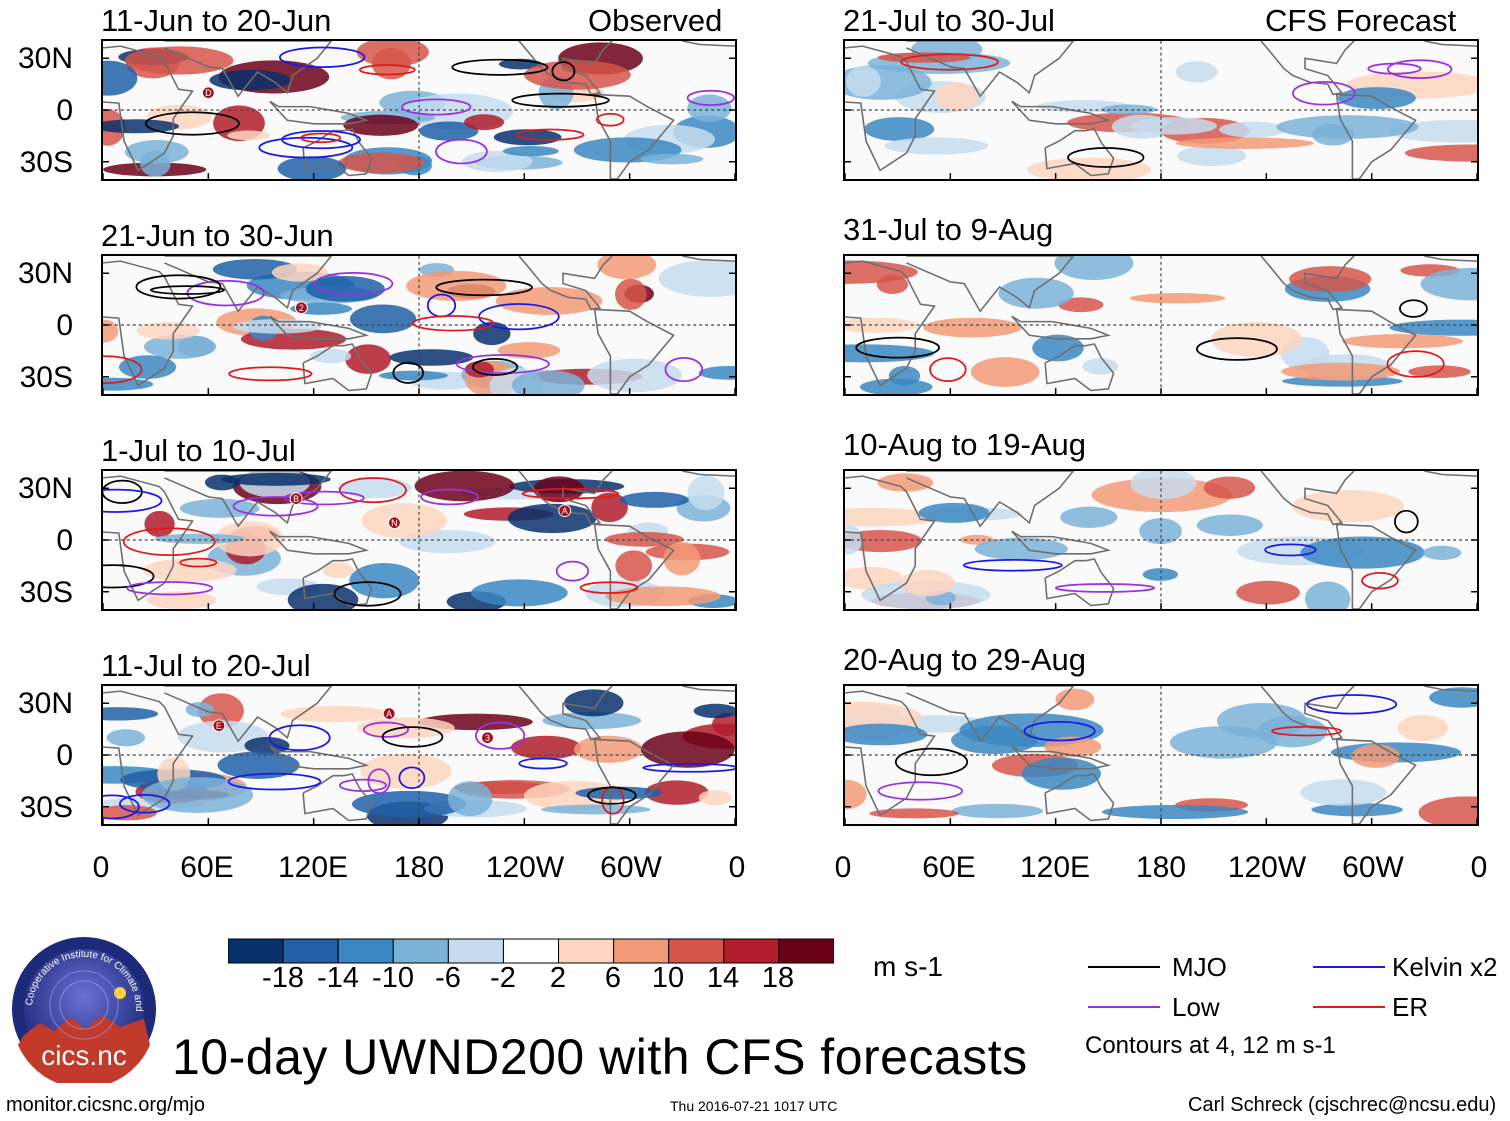 Image resolution: width=1510 pixels, height=1121 pixels. What do you see at coordinates (296, 499) in the screenshot?
I see `storm-marker-label: B` at bounding box center [296, 499].